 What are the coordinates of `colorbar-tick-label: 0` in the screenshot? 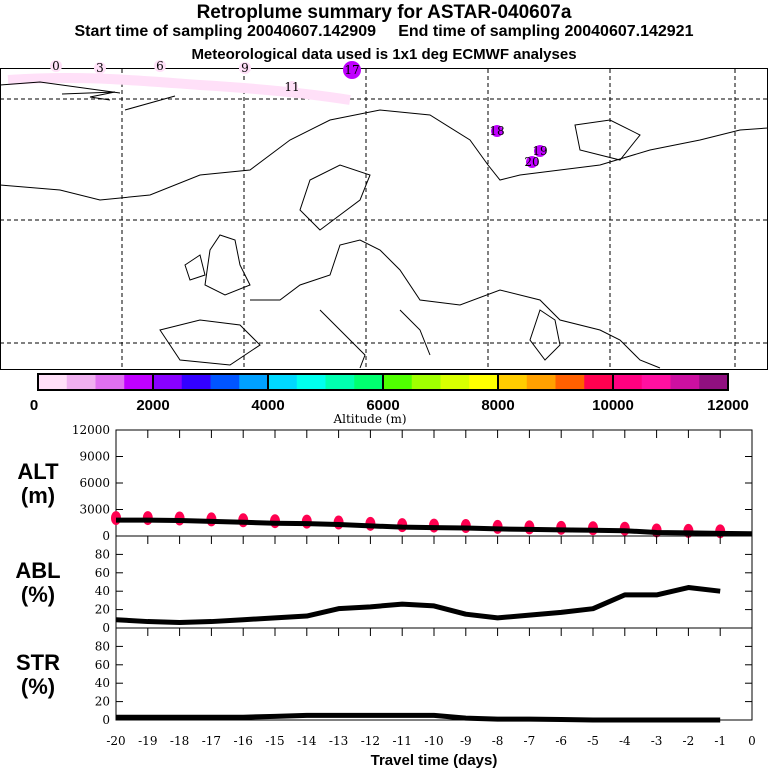 It's located at (34, 405).